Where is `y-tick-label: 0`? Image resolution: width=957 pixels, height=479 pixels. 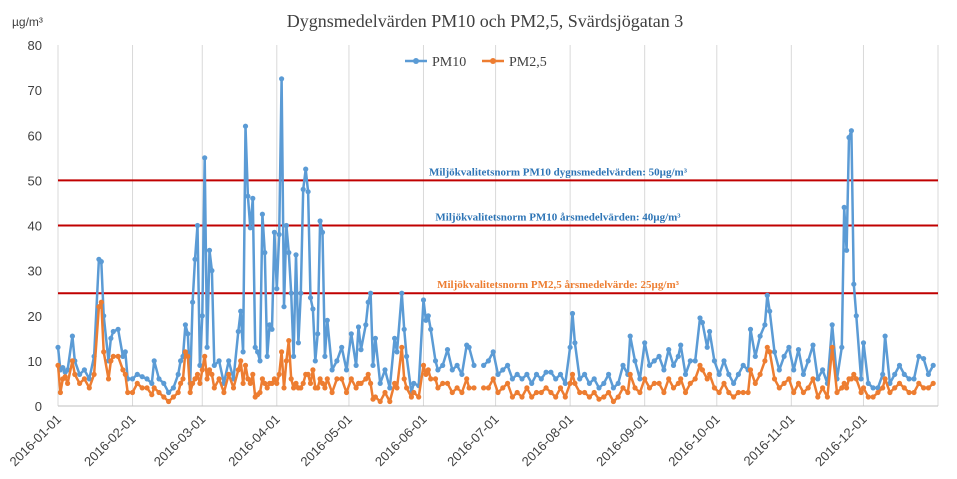 y-tick-label: 0 is located at coordinates (38, 406).